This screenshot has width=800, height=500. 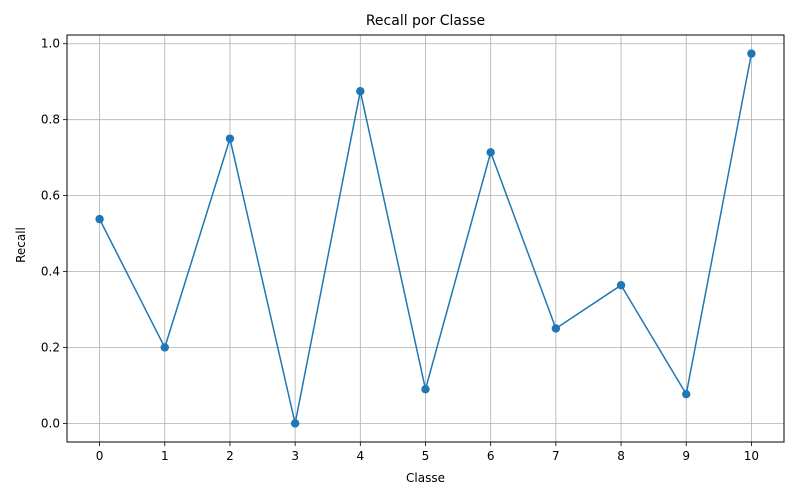 What do you see at coordinates (50, 196) in the screenshot?
I see `y-tick-label: 0.6` at bounding box center [50, 196].